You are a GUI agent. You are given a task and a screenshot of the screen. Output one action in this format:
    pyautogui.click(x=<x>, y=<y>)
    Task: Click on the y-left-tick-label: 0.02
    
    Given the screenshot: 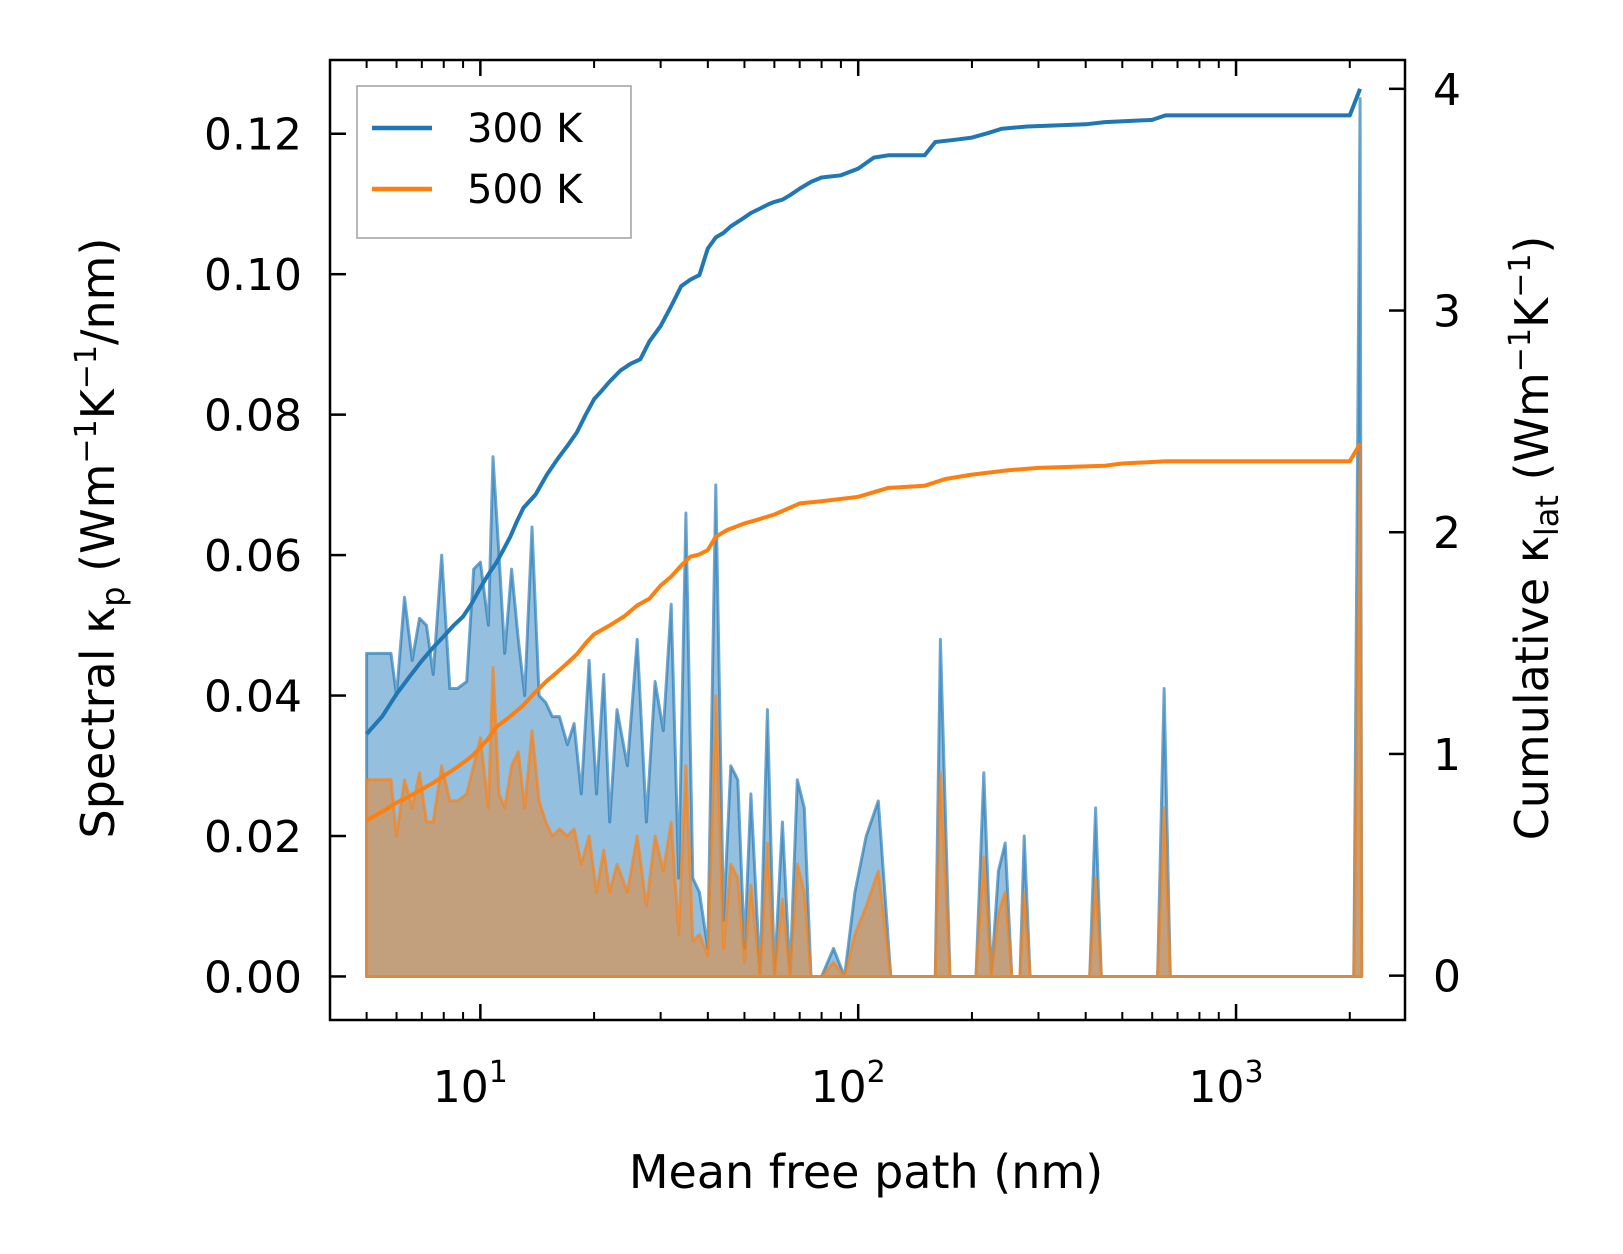 What is the action you would take?
    pyautogui.click(x=253, y=837)
    